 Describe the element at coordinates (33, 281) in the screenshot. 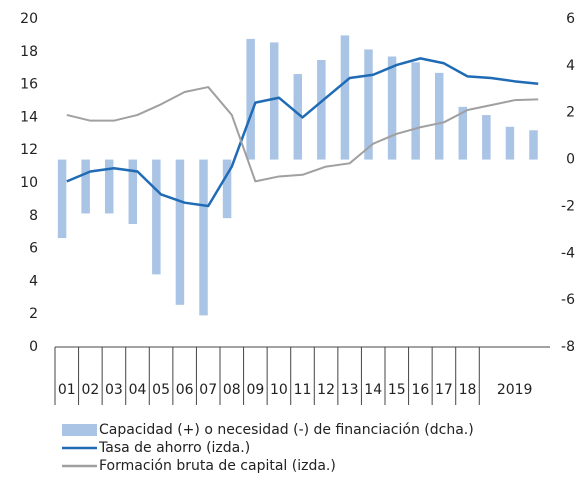

I see `y-tick-label: 4` at that location.